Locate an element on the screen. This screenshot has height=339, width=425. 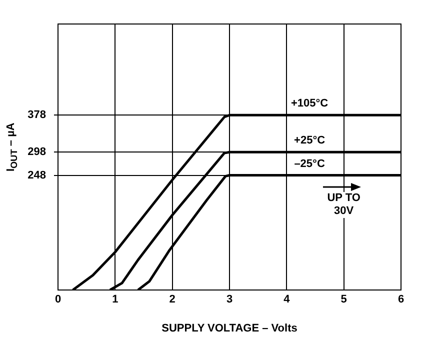
x-tick-label: 3 is located at coordinates (229, 300).